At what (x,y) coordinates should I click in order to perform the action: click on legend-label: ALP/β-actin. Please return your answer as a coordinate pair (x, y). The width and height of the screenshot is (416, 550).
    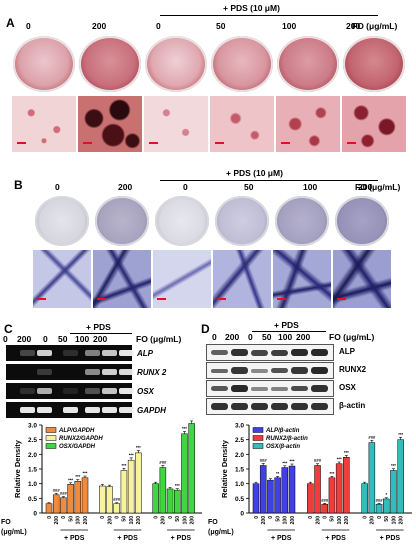
    Looking at the image, I should click on (282, 431).